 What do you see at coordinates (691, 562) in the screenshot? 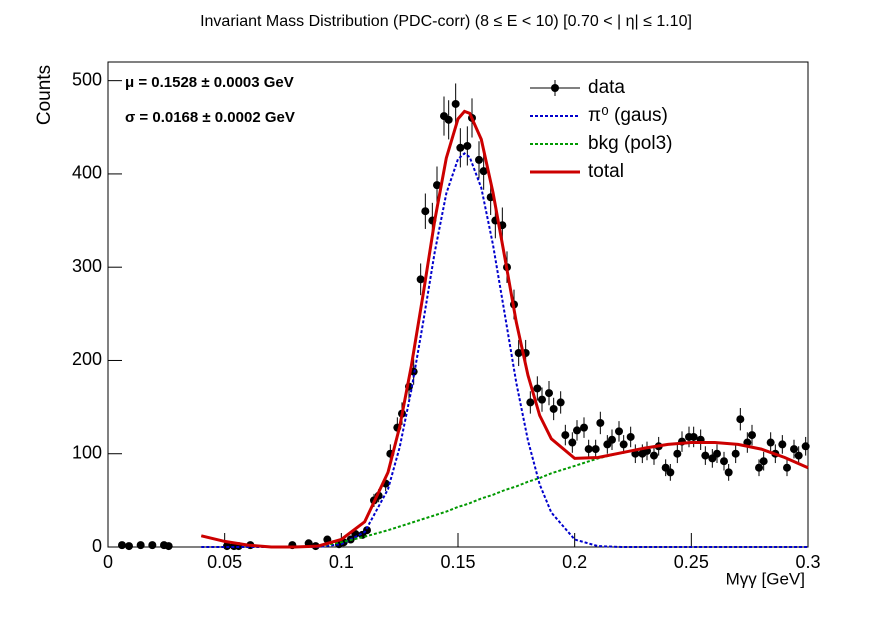
I see `x-tick-label: 0.25` at bounding box center [691, 562].